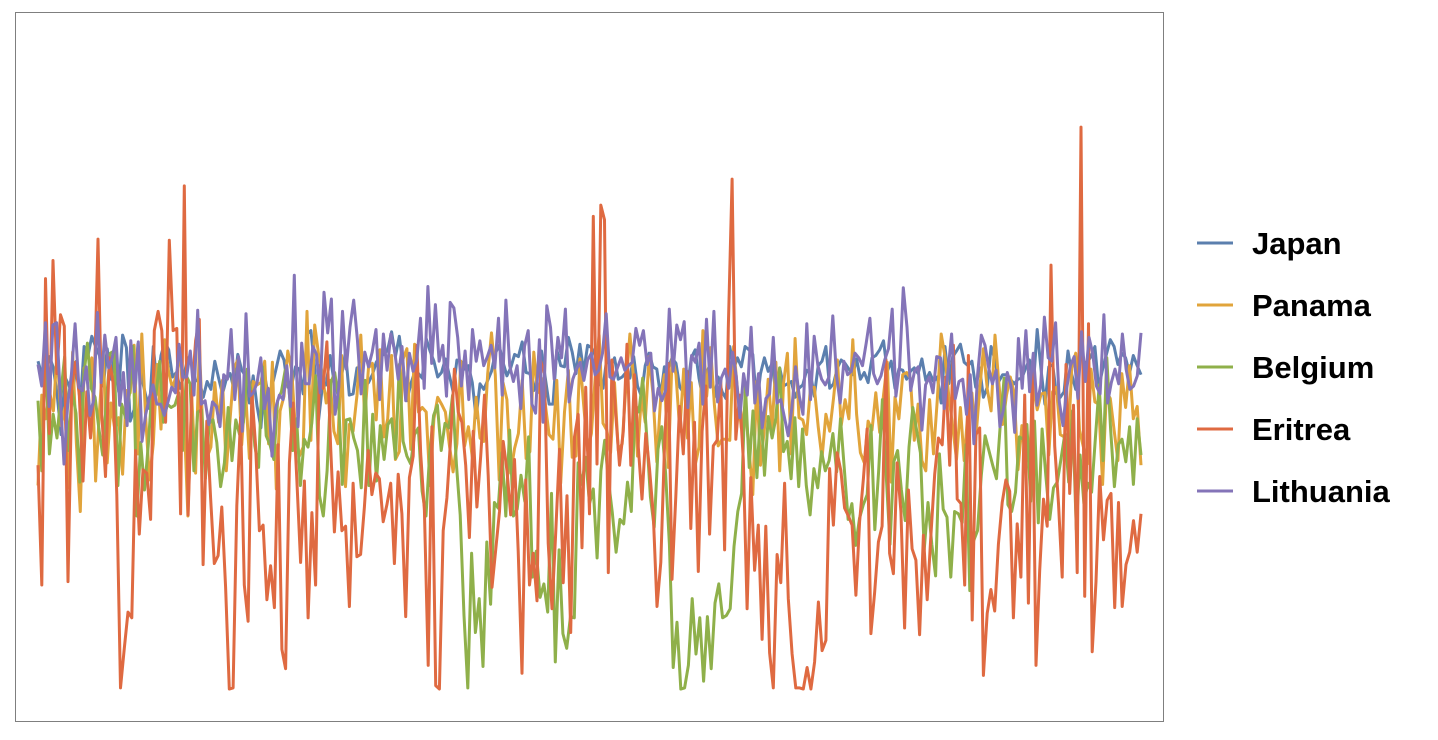 This screenshot has height=740, width=1438. I want to click on legend: Japan Panama Belgium Eritrea Lithuania, so click(1294, 367).